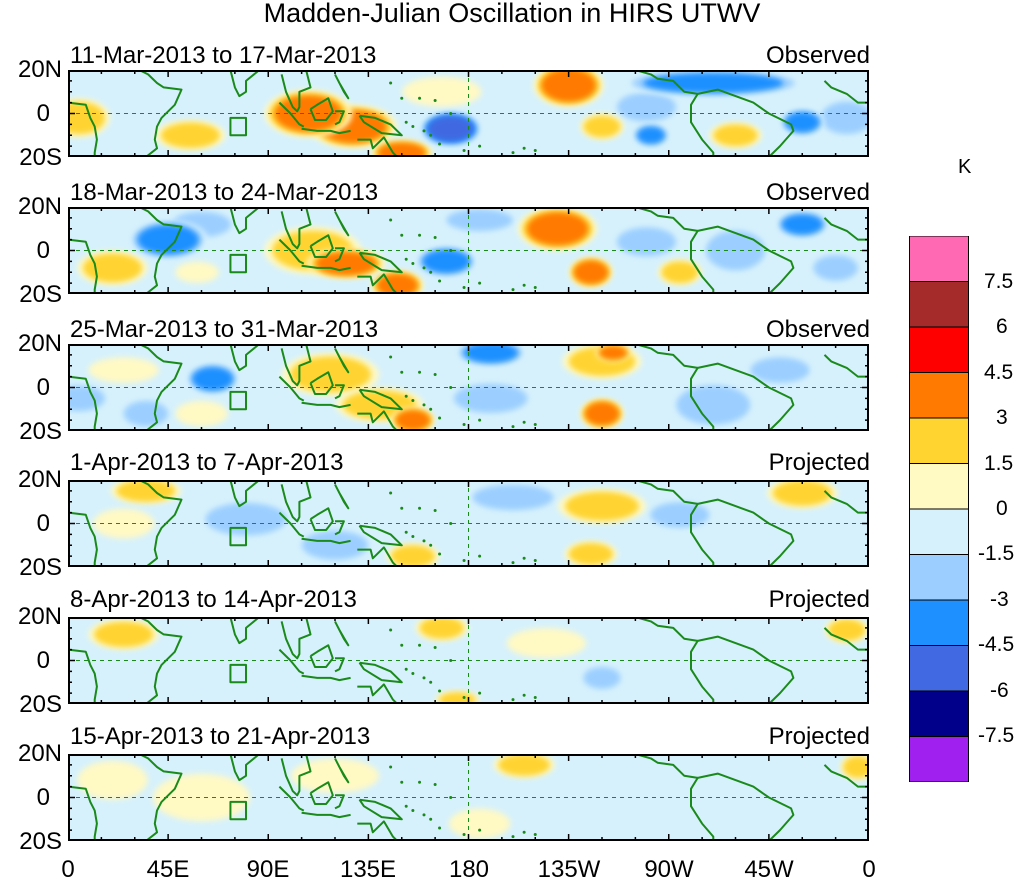 This screenshot has width=1024, height=887. What do you see at coordinates (1002, 417) in the screenshot?
I see `colorbar-tick-label: 3` at bounding box center [1002, 417].